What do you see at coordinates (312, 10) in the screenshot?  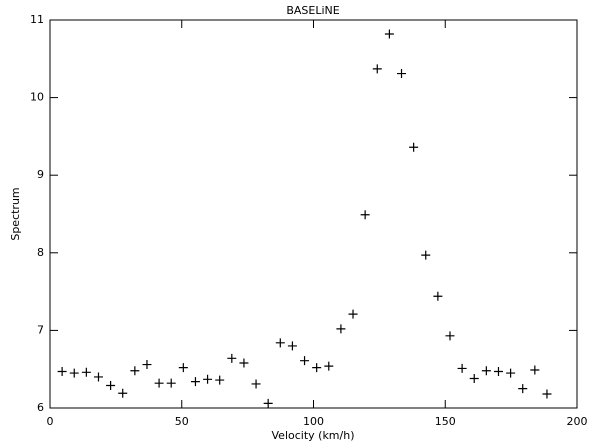 I see `chart-title: BASELiNE` at bounding box center [312, 10].